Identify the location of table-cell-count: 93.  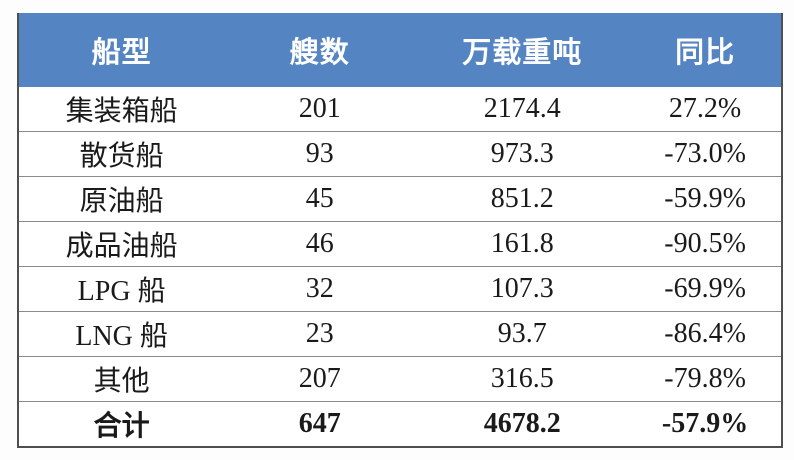
(320, 154).